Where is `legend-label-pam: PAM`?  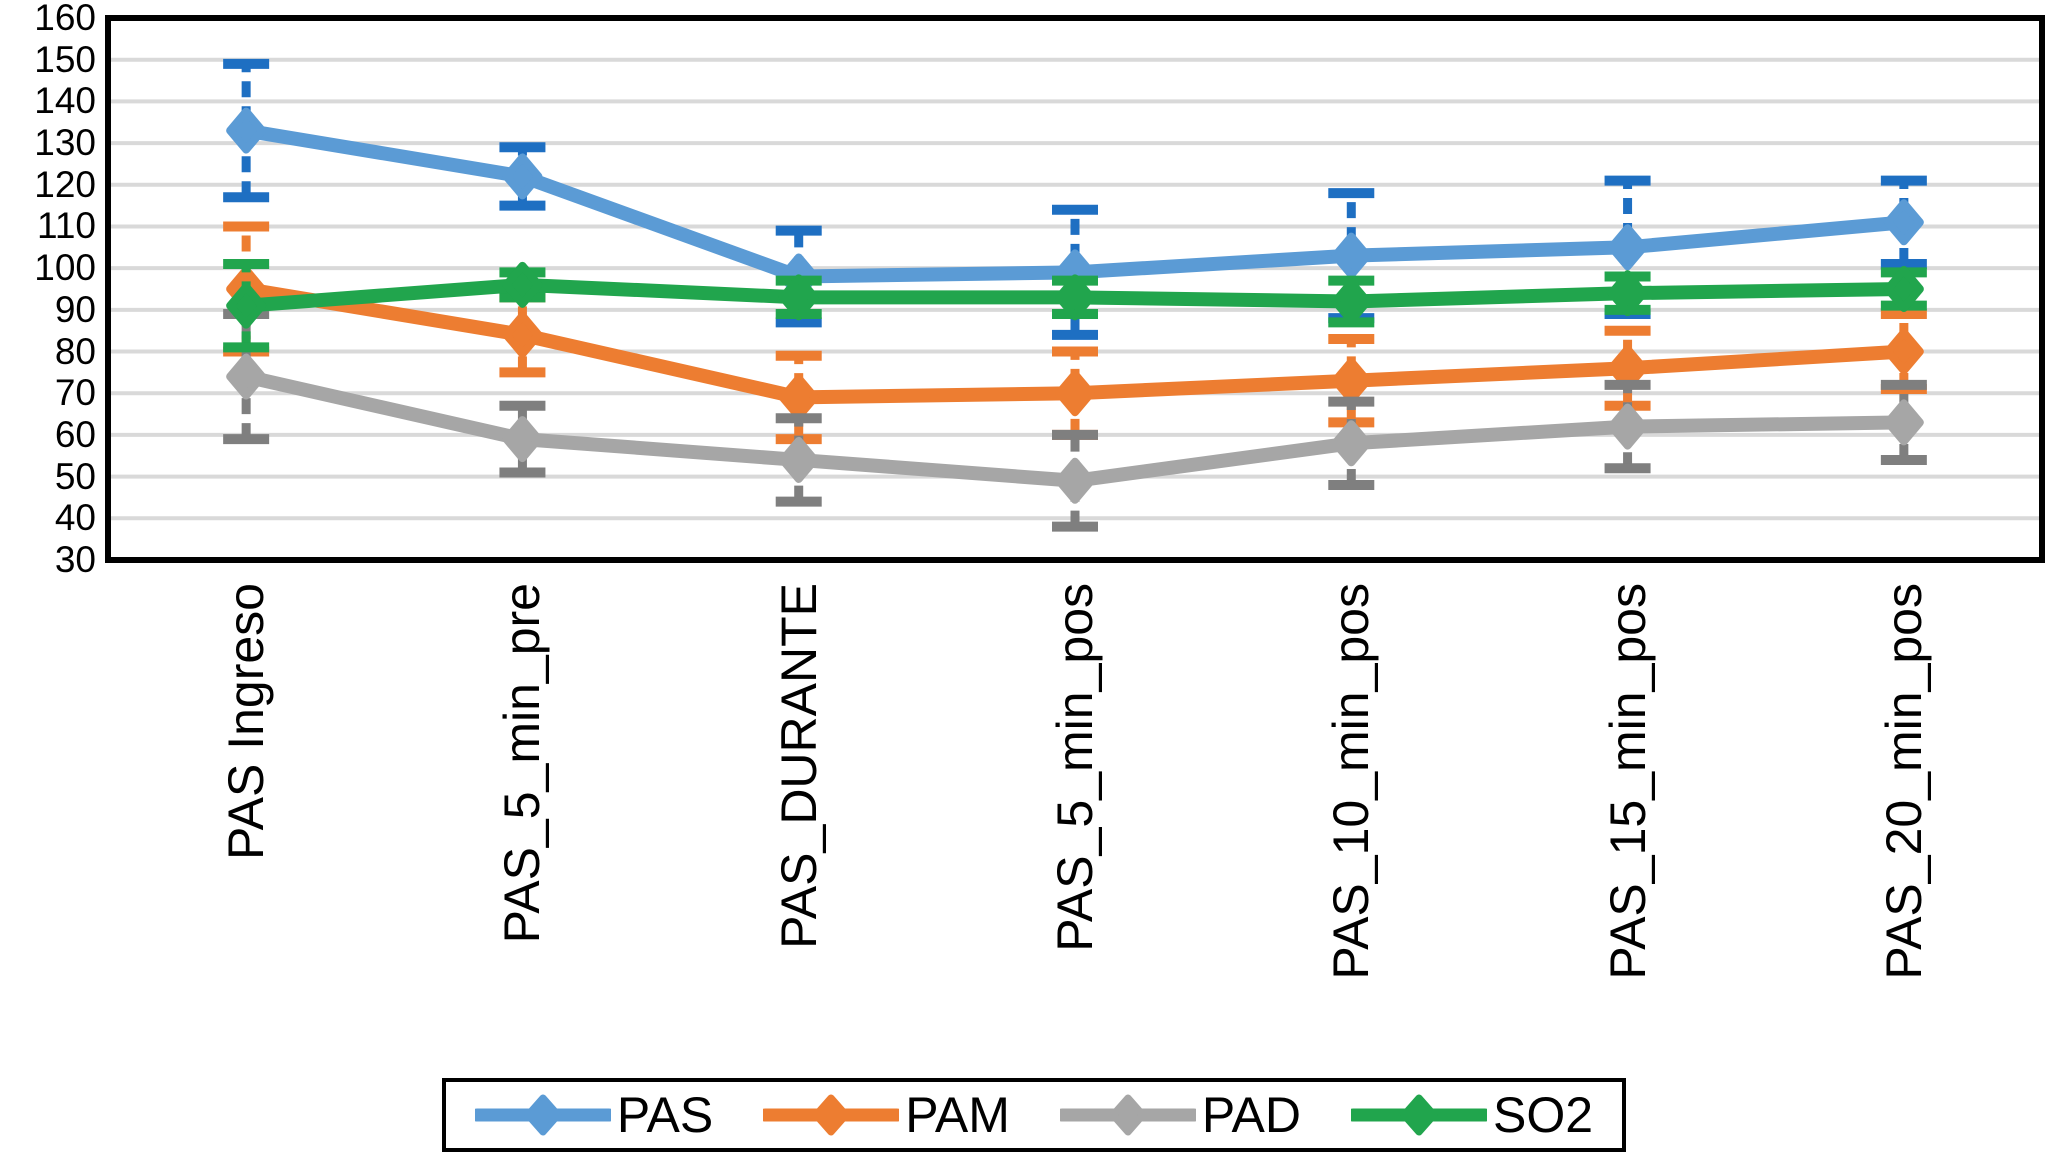
legend-label-pam: PAM is located at coordinates (957, 1115).